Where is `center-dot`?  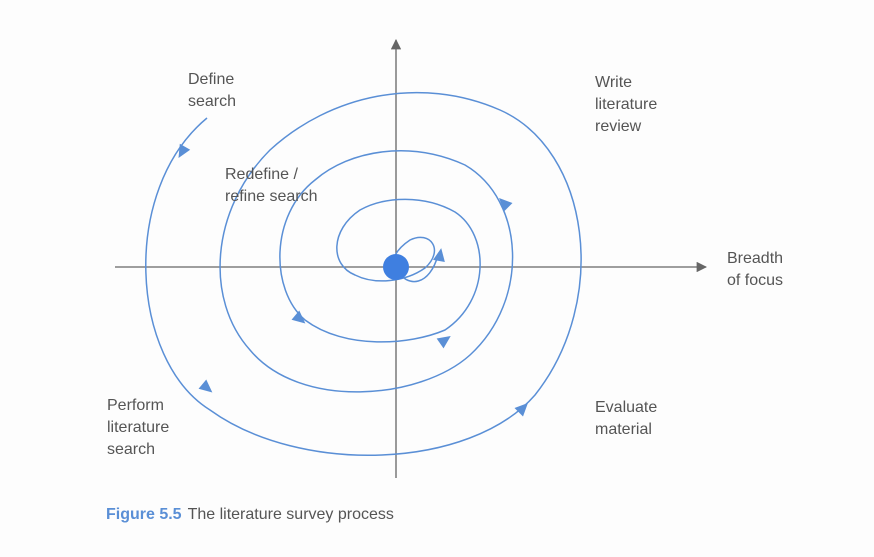
center-dot is located at coordinates (396, 267).